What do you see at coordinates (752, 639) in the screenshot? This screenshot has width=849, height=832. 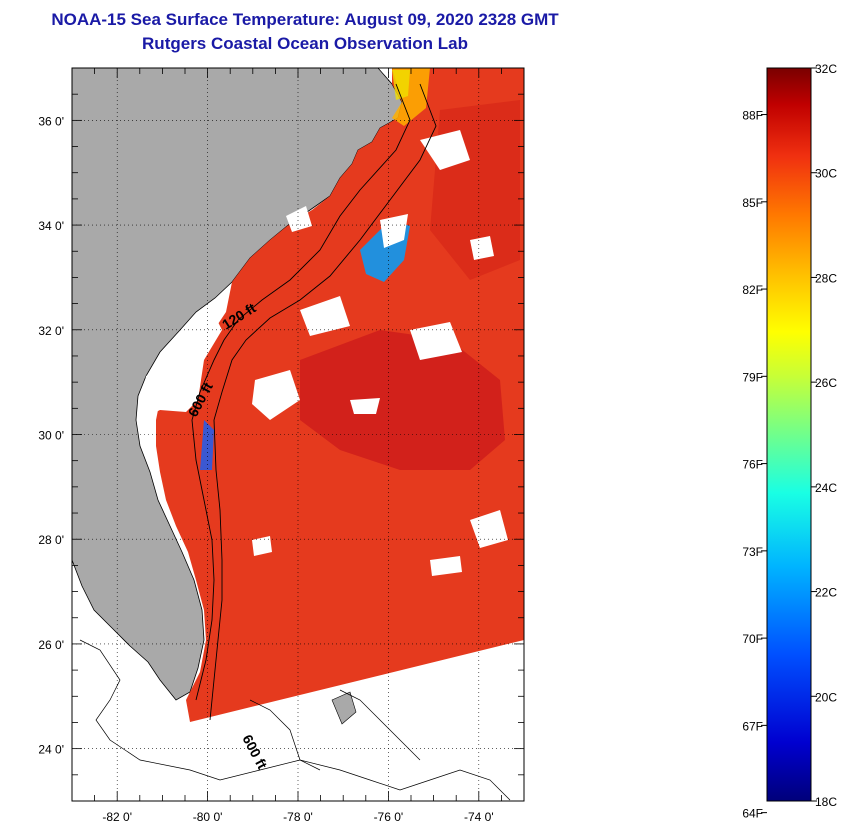 I see `colorbar-fahrenheit-label: 70F` at bounding box center [752, 639].